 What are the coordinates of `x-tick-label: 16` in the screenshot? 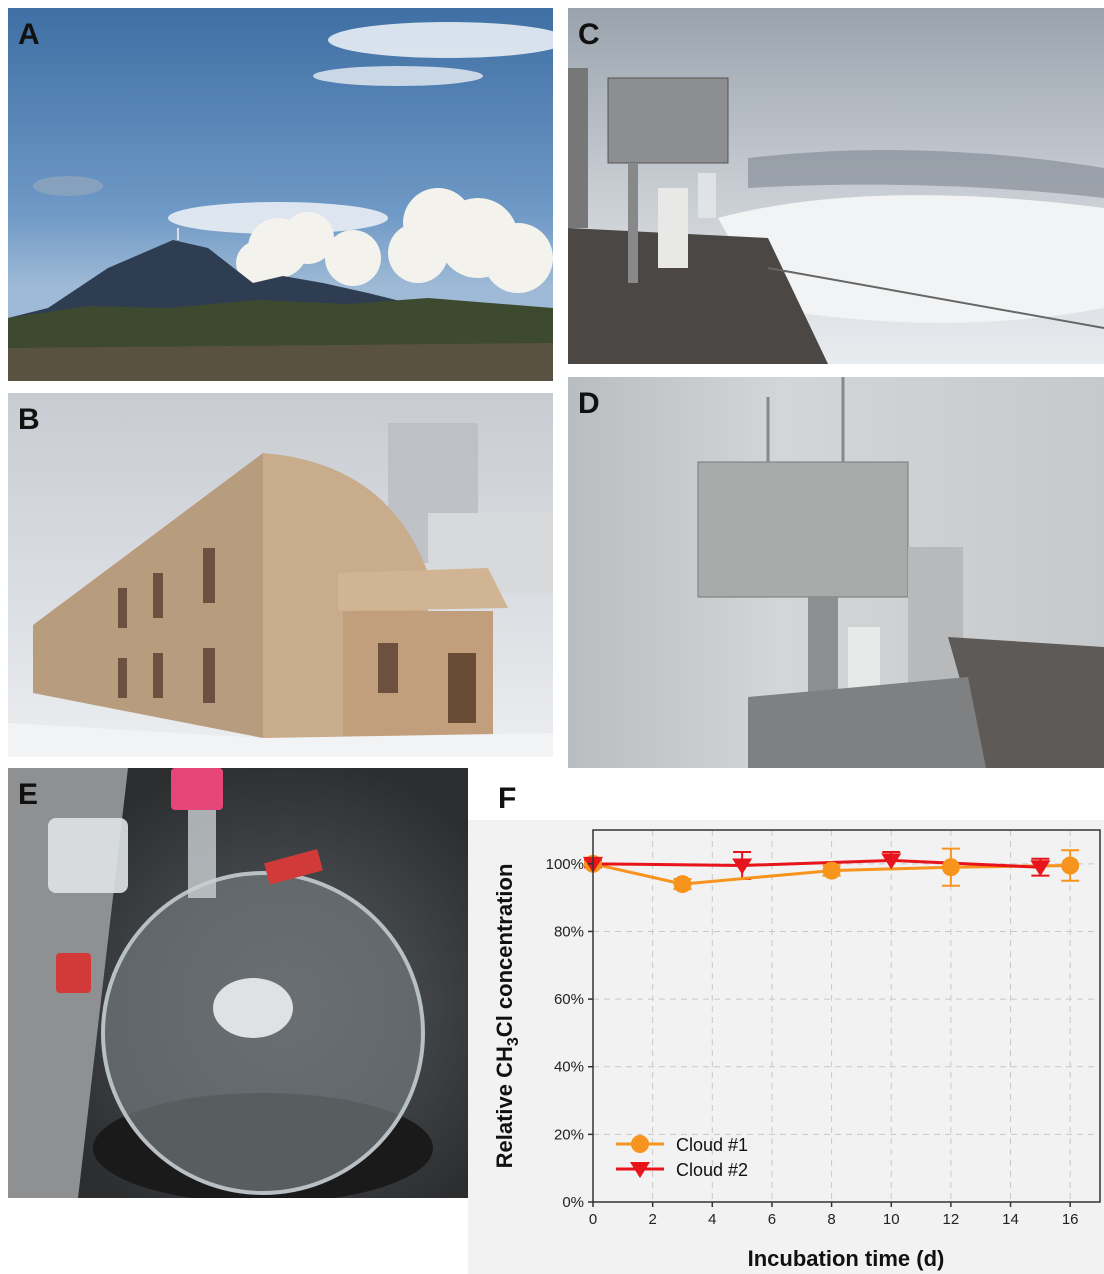 It's located at (1070, 1219).